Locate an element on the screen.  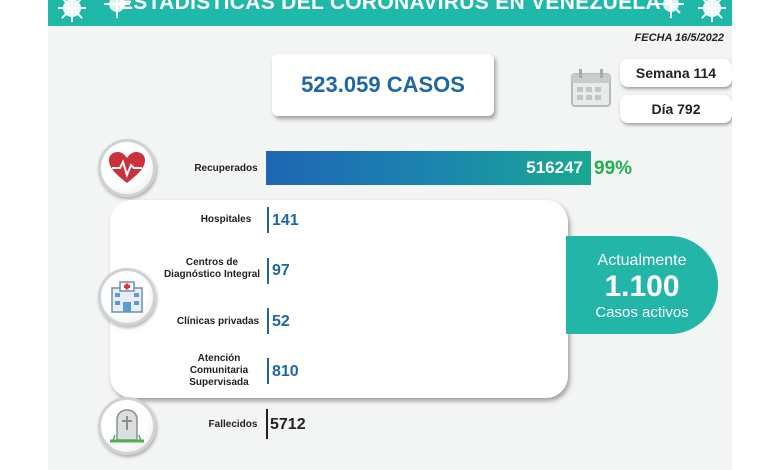
date-label: FECHA 16/5/2022 is located at coordinates (679, 38).